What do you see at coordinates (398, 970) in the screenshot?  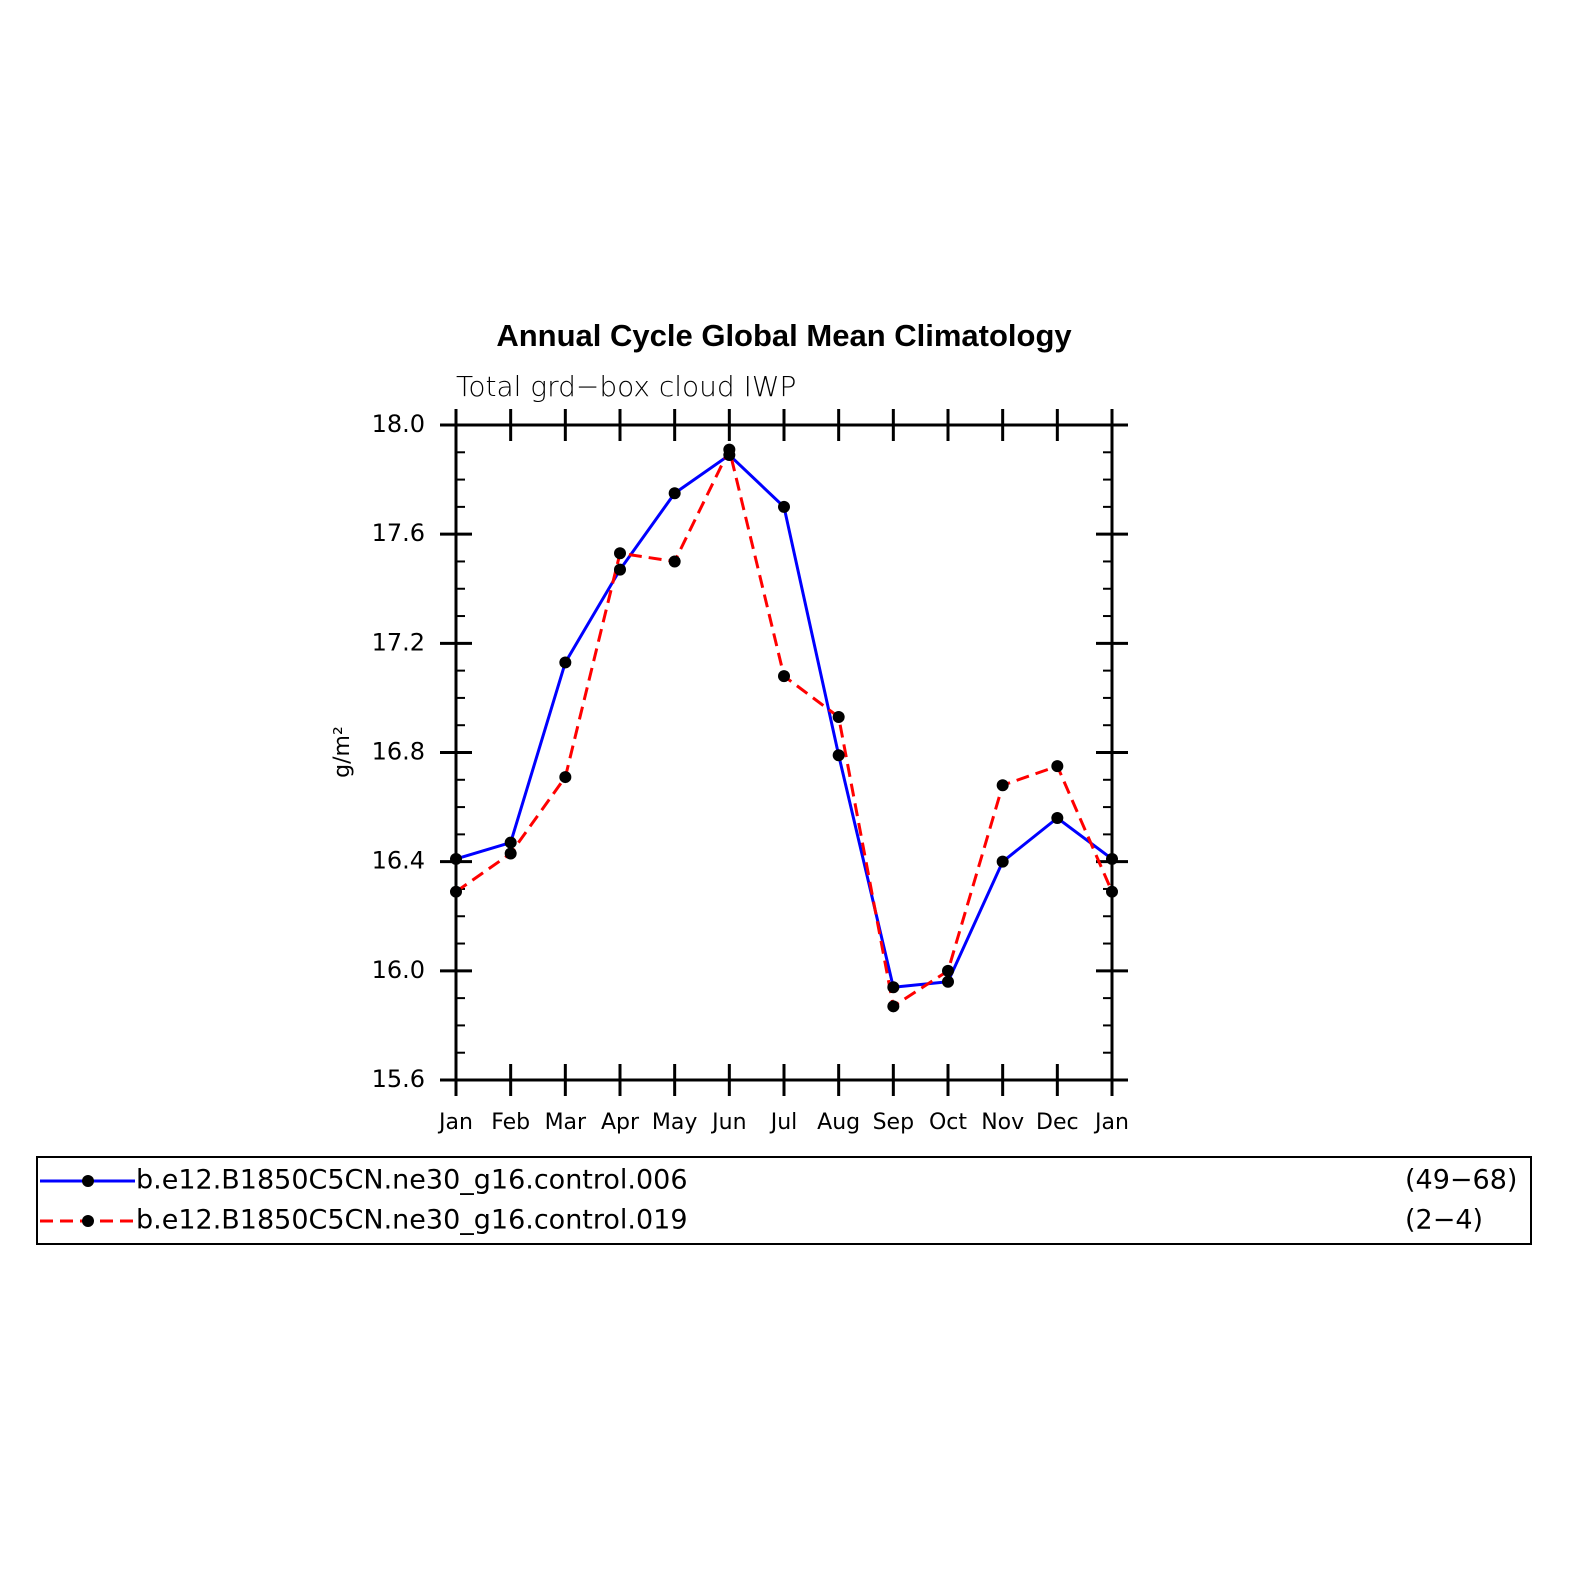 I see `y-tick-label: 16.0` at bounding box center [398, 970].